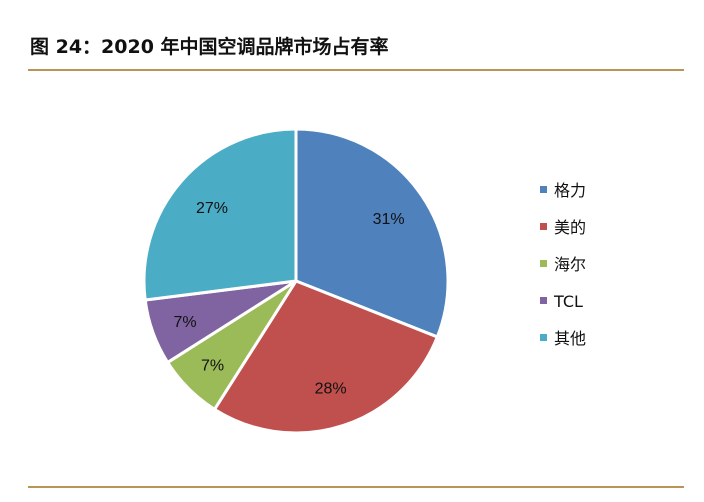 The image size is (704, 502). What do you see at coordinates (184, 322) in the screenshot?
I see `data-label-4: 7%` at bounding box center [184, 322].